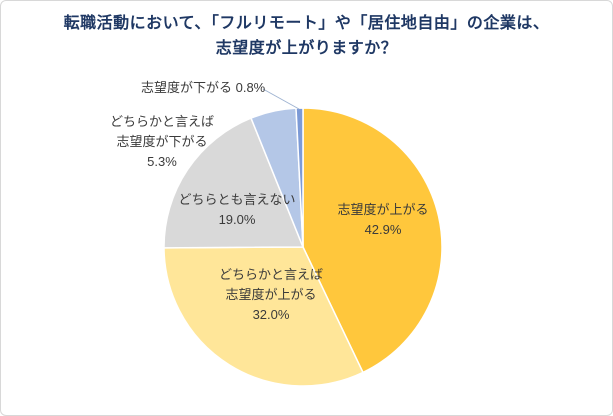 The image size is (613, 416). What do you see at coordinates (271, 314) in the screenshot?
I see `label-value: 32.0%` at bounding box center [271, 314].